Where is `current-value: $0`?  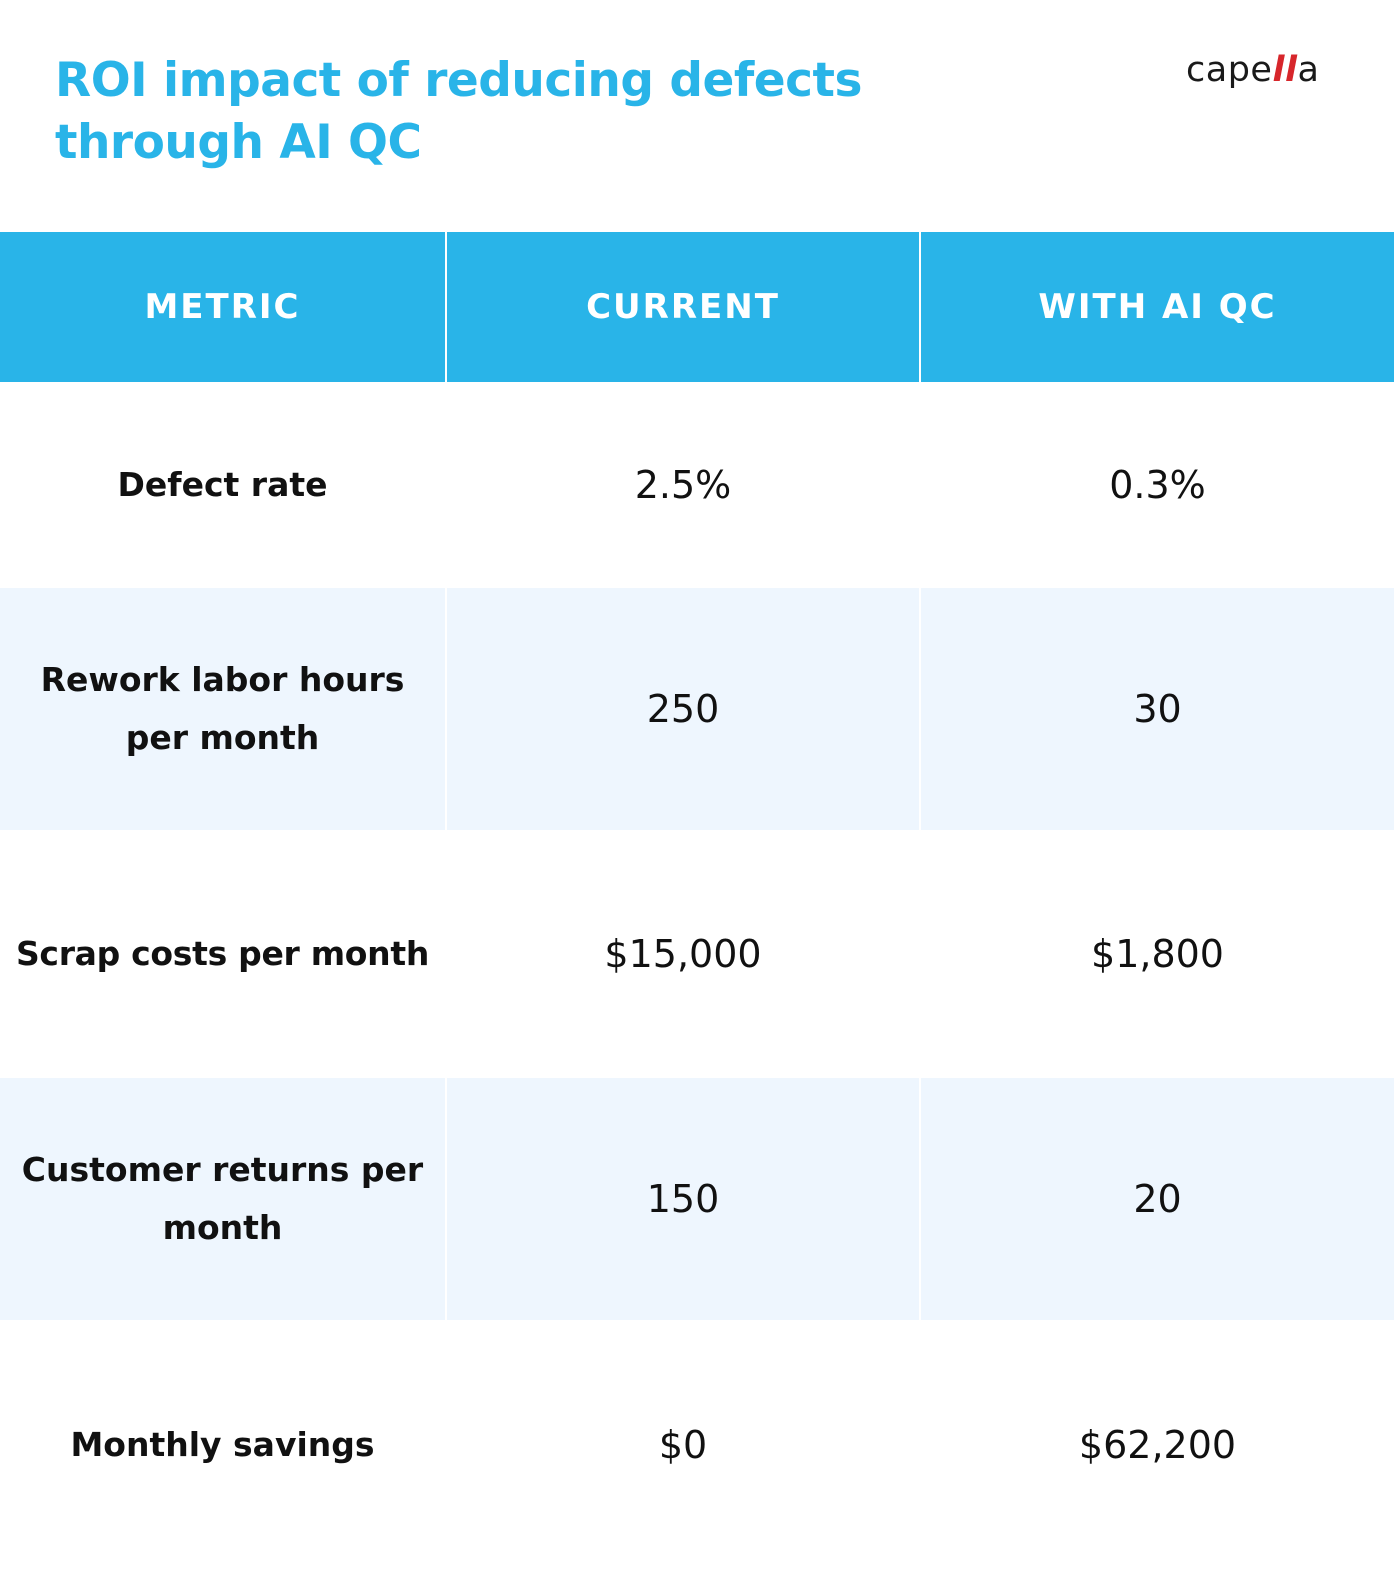 current-value: $0 is located at coordinates (682, 1445).